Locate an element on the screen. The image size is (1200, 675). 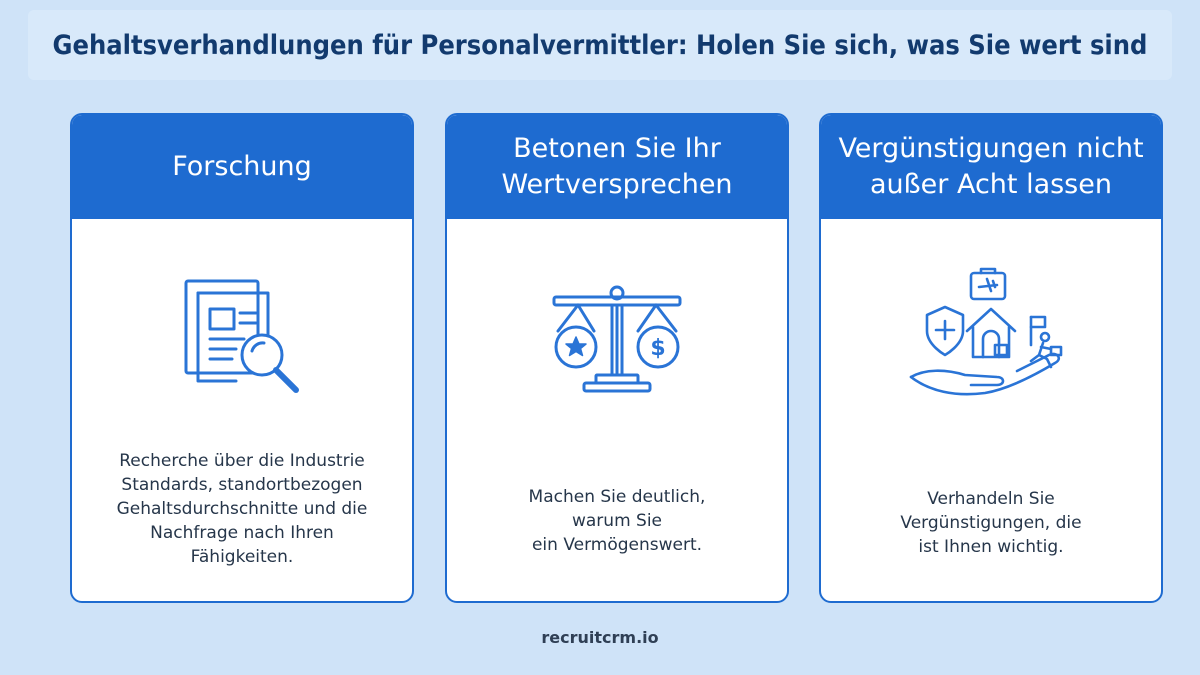
card-header: Forschung is located at coordinates (242, 167).